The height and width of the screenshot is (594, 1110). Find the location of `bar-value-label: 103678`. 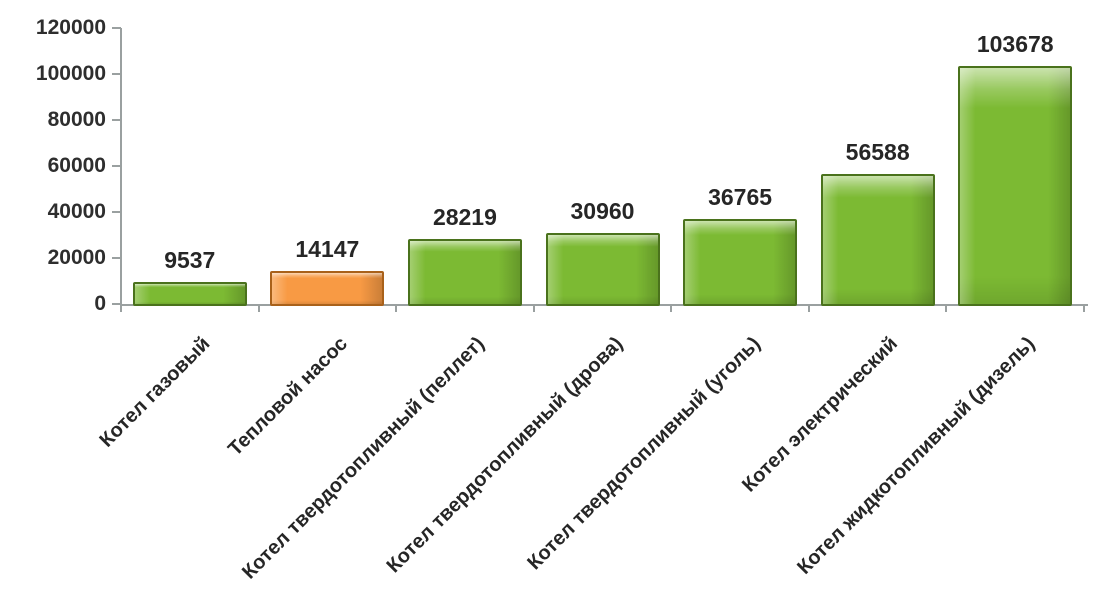

bar-value-label: 103678 is located at coordinates (1015, 43).